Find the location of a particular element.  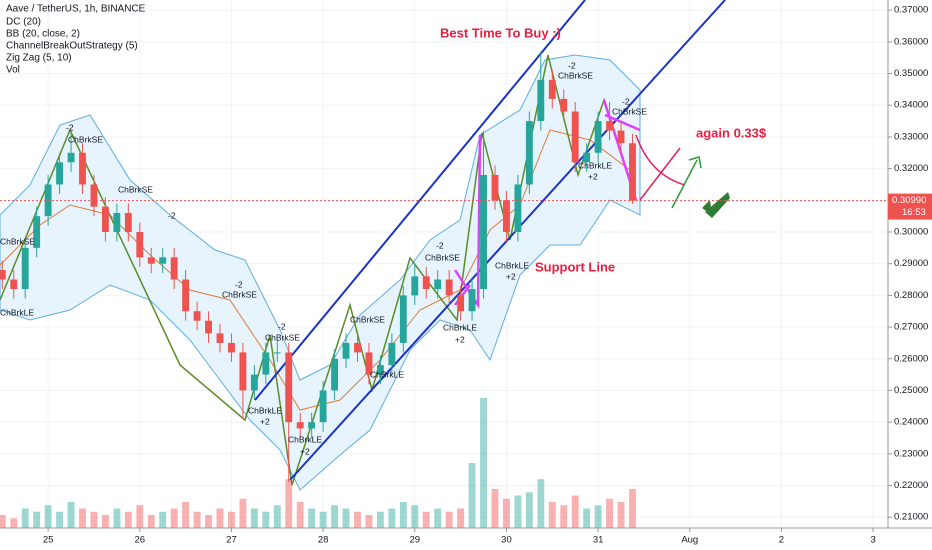

y-tick-label: 0.23000 is located at coordinates (911, 453).